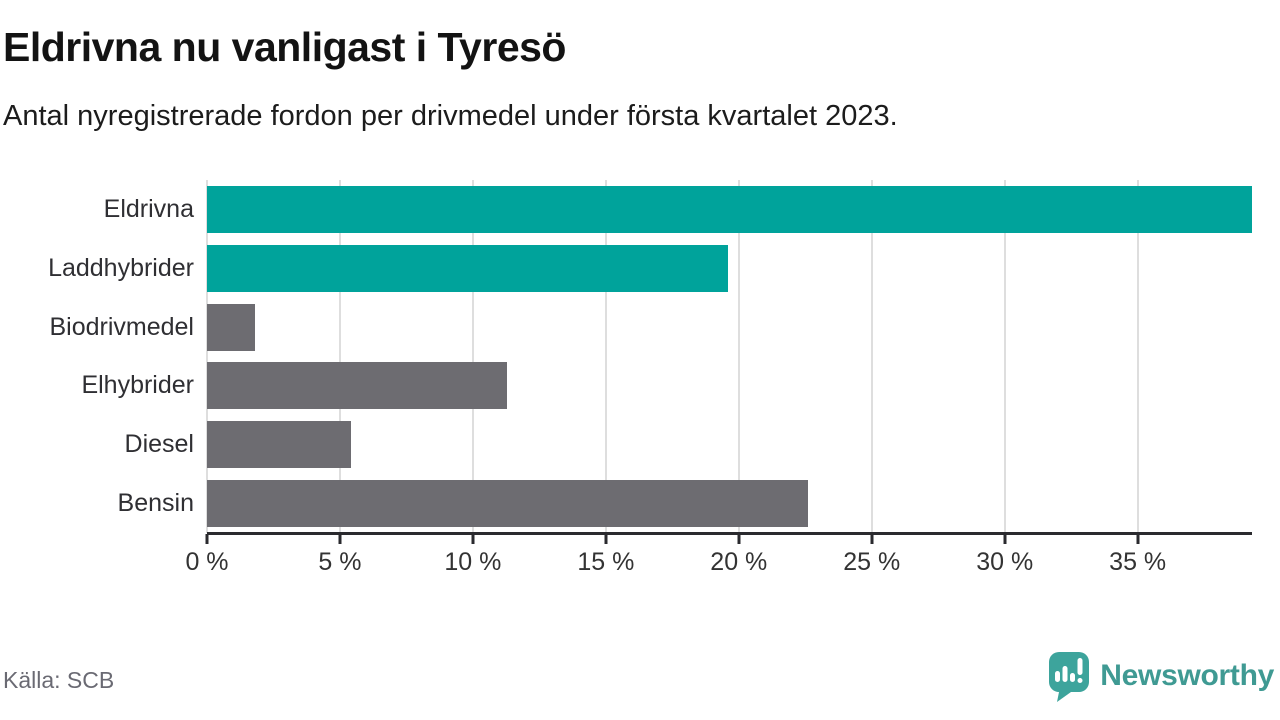 Image resolution: width=1280 pixels, height=720 pixels. I want to click on axis-tick-label: 15 %, so click(606, 562).